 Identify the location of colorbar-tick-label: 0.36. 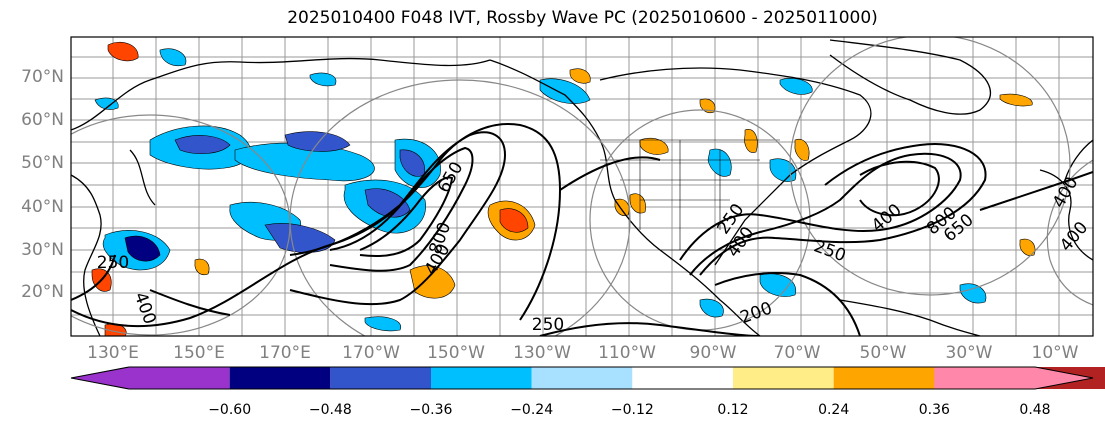
(934, 410).